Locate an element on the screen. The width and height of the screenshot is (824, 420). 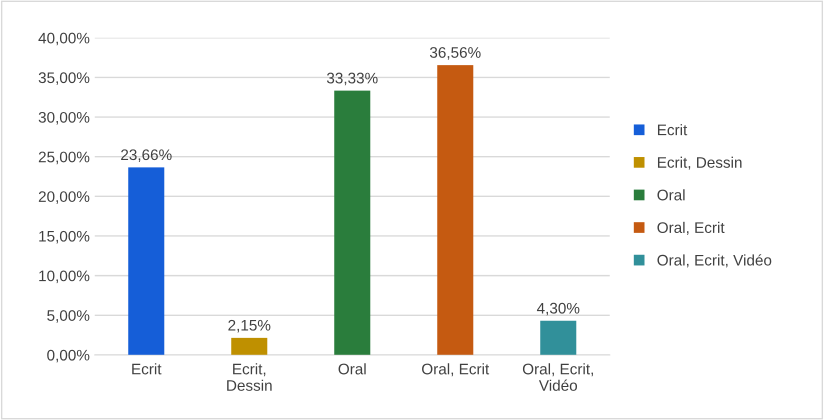
y-tick-label: 5,00% is located at coordinates (68, 316).